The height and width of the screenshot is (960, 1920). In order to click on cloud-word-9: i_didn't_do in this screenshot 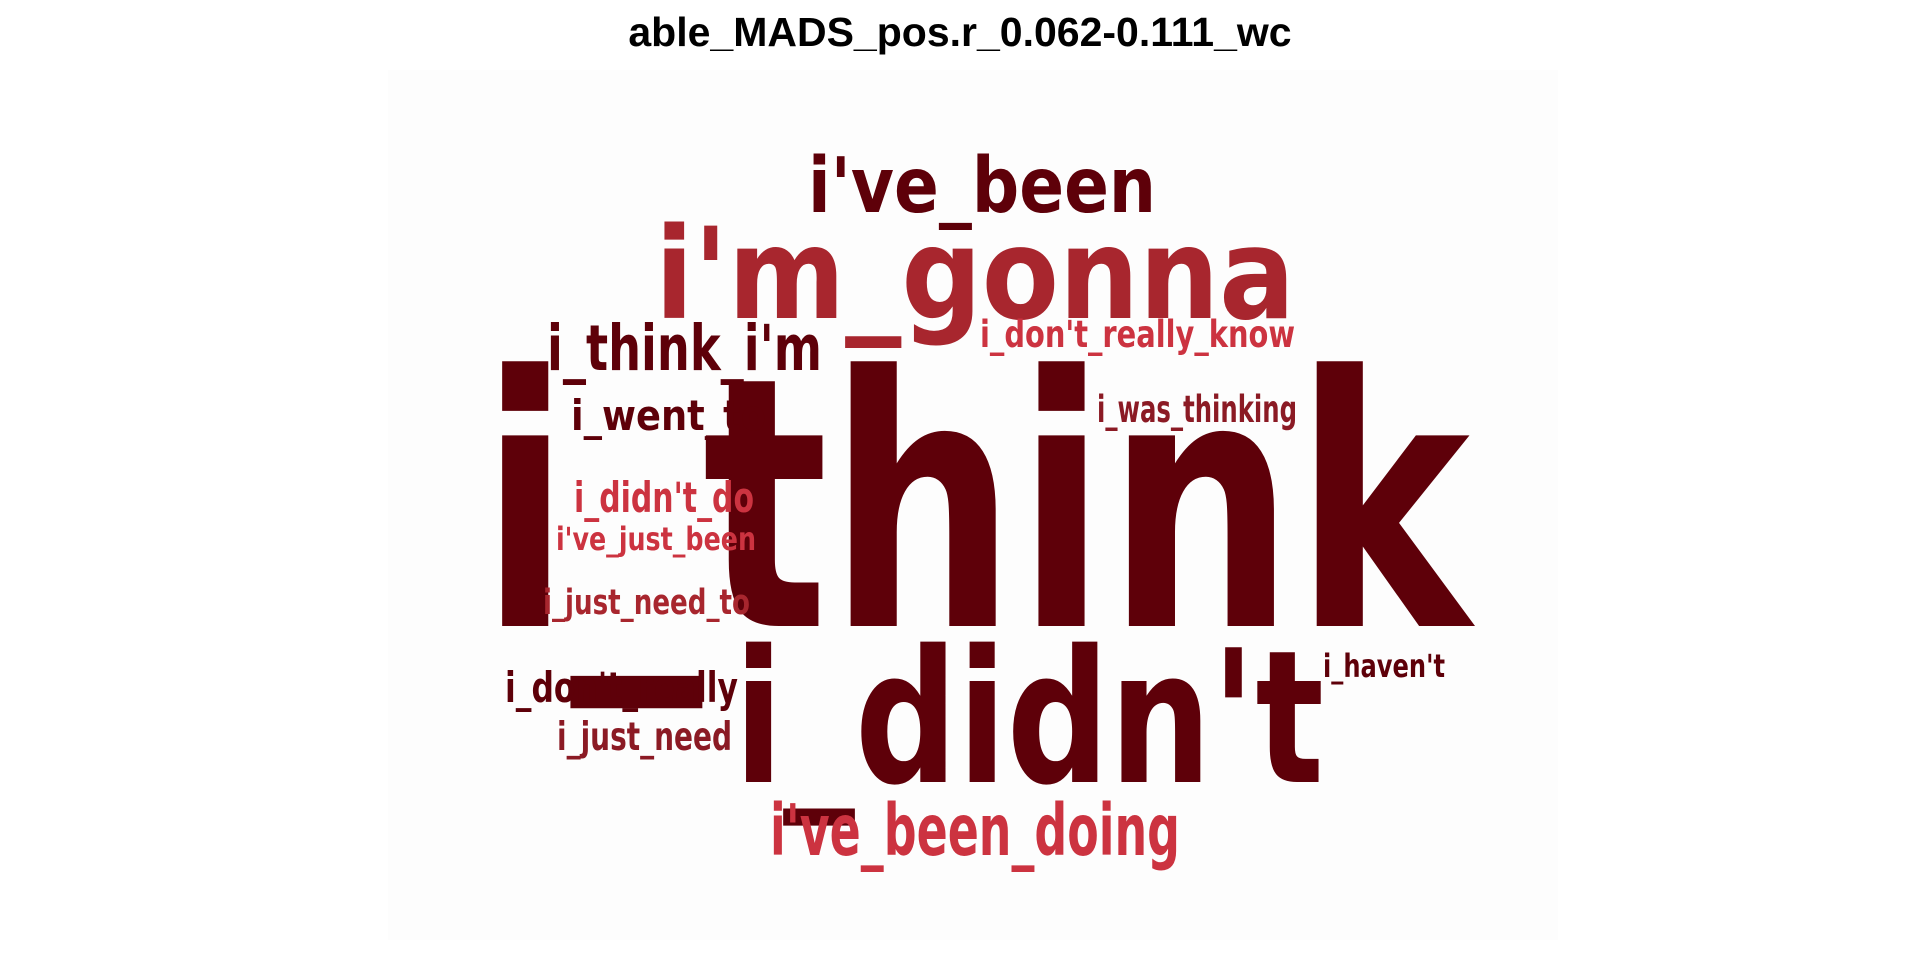, I will do `click(664, 497)`.